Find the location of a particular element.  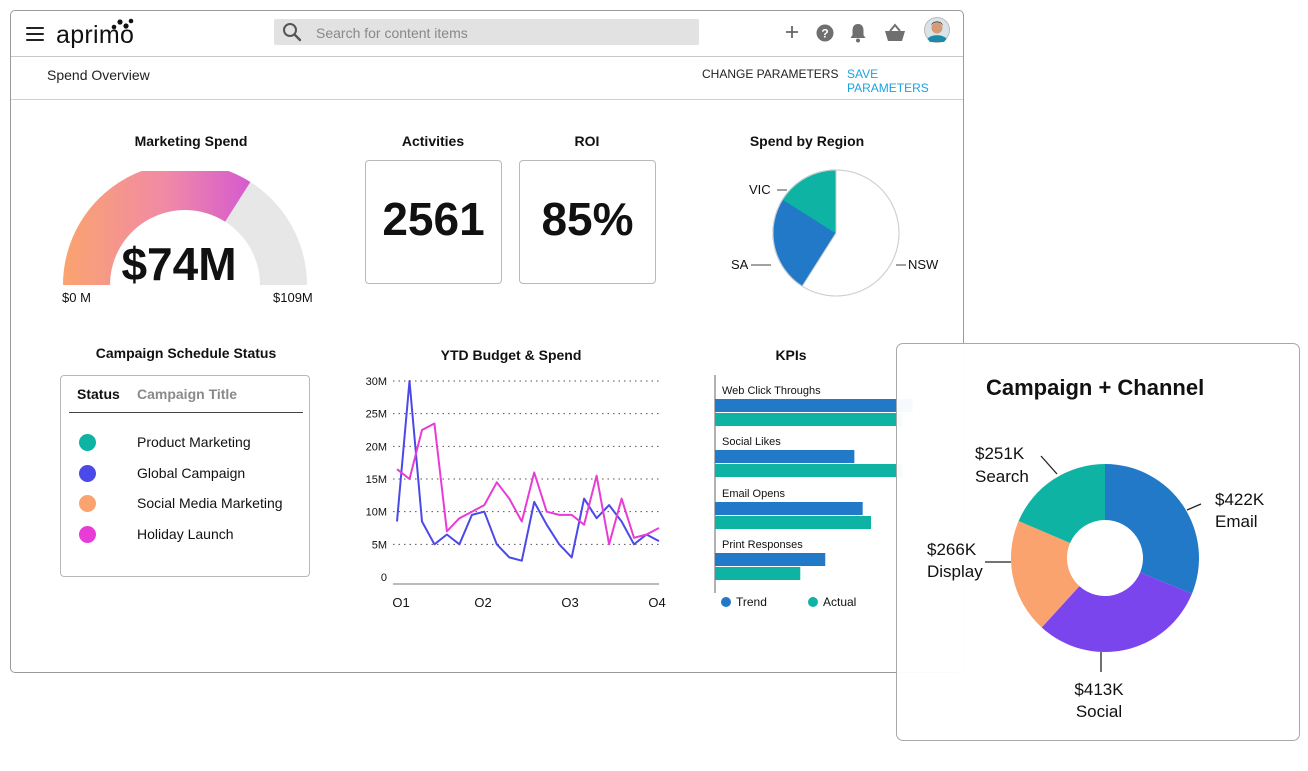

status-row: Social Media Marketing is located at coordinates (185, 504).